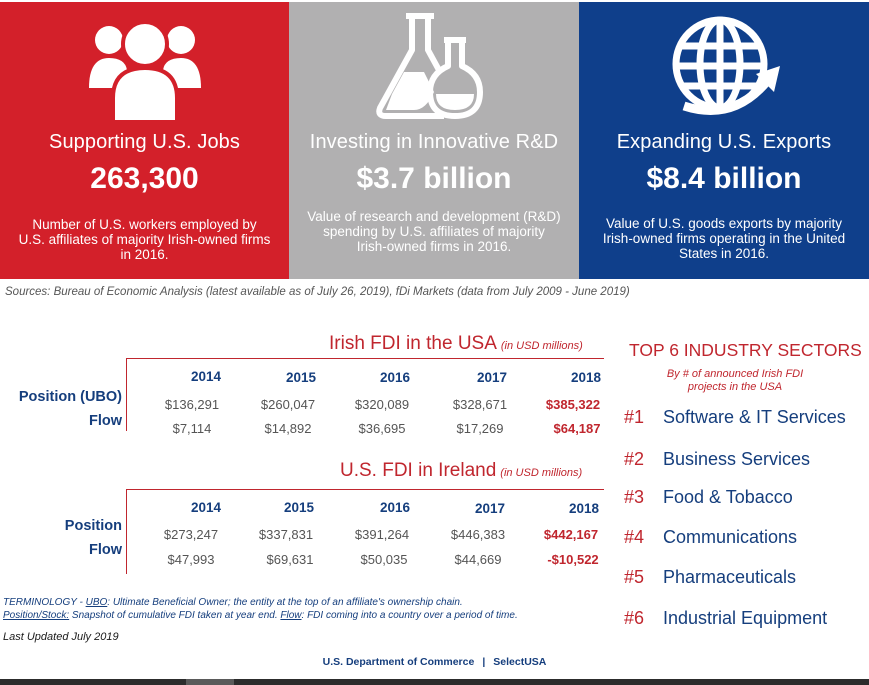 Image resolution: width=869 pixels, height=685 pixels. What do you see at coordinates (724, 178) in the screenshot?
I see `panel-value: $8.4 billion` at bounding box center [724, 178].